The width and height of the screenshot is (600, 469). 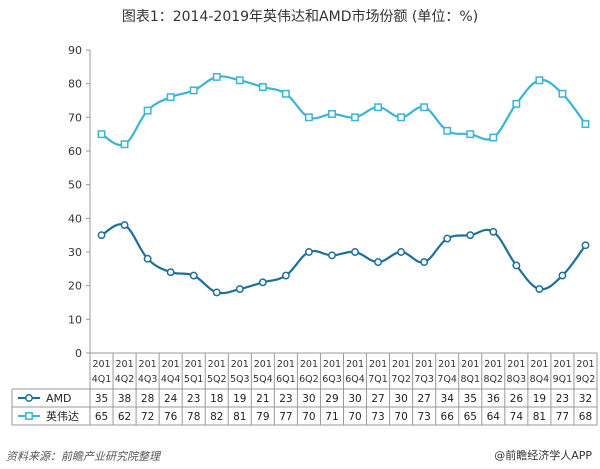 I want to click on y-tick-label: 70, so click(x=75, y=117).